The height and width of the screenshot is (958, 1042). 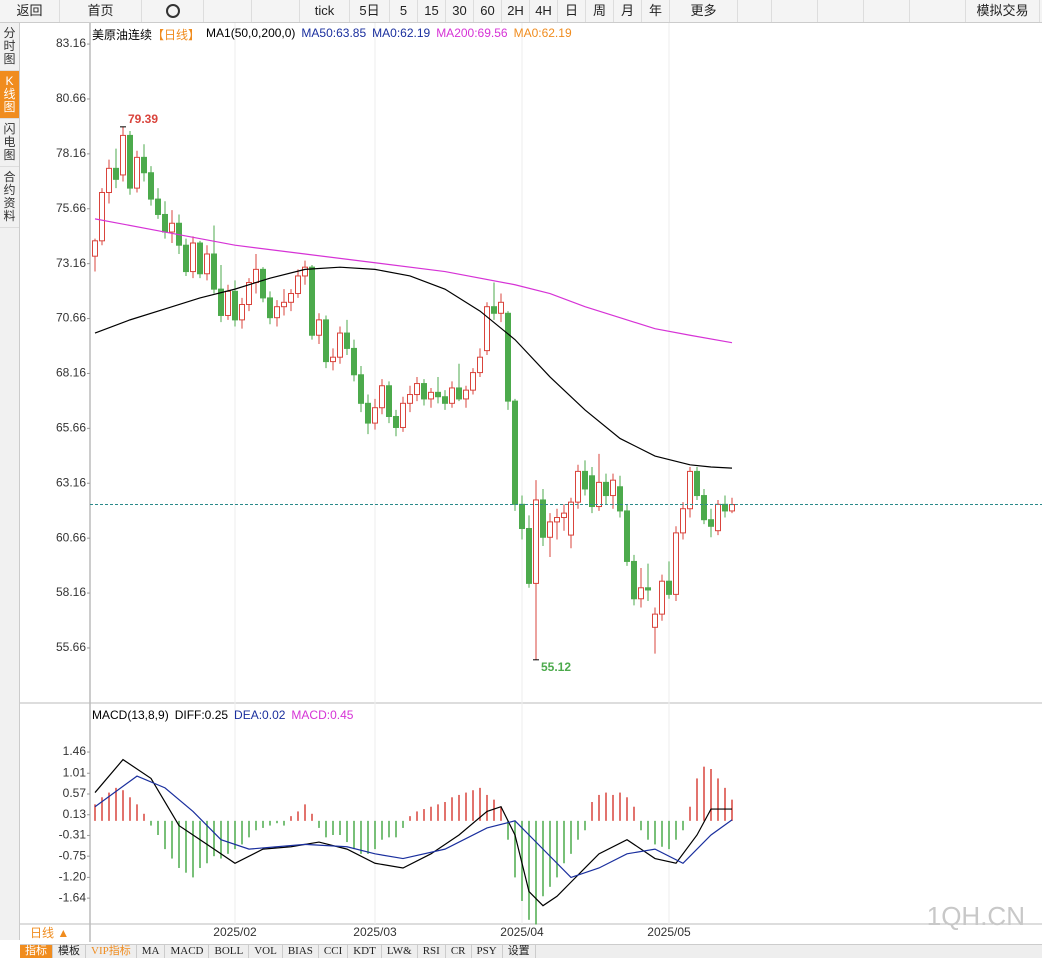 I want to click on candle-icon, so click(x=276, y=11).